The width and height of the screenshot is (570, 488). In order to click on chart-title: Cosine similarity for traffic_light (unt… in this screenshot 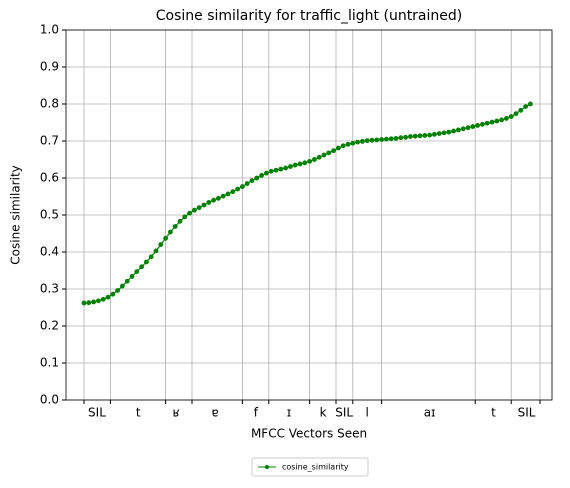, I will do `click(309, 16)`.